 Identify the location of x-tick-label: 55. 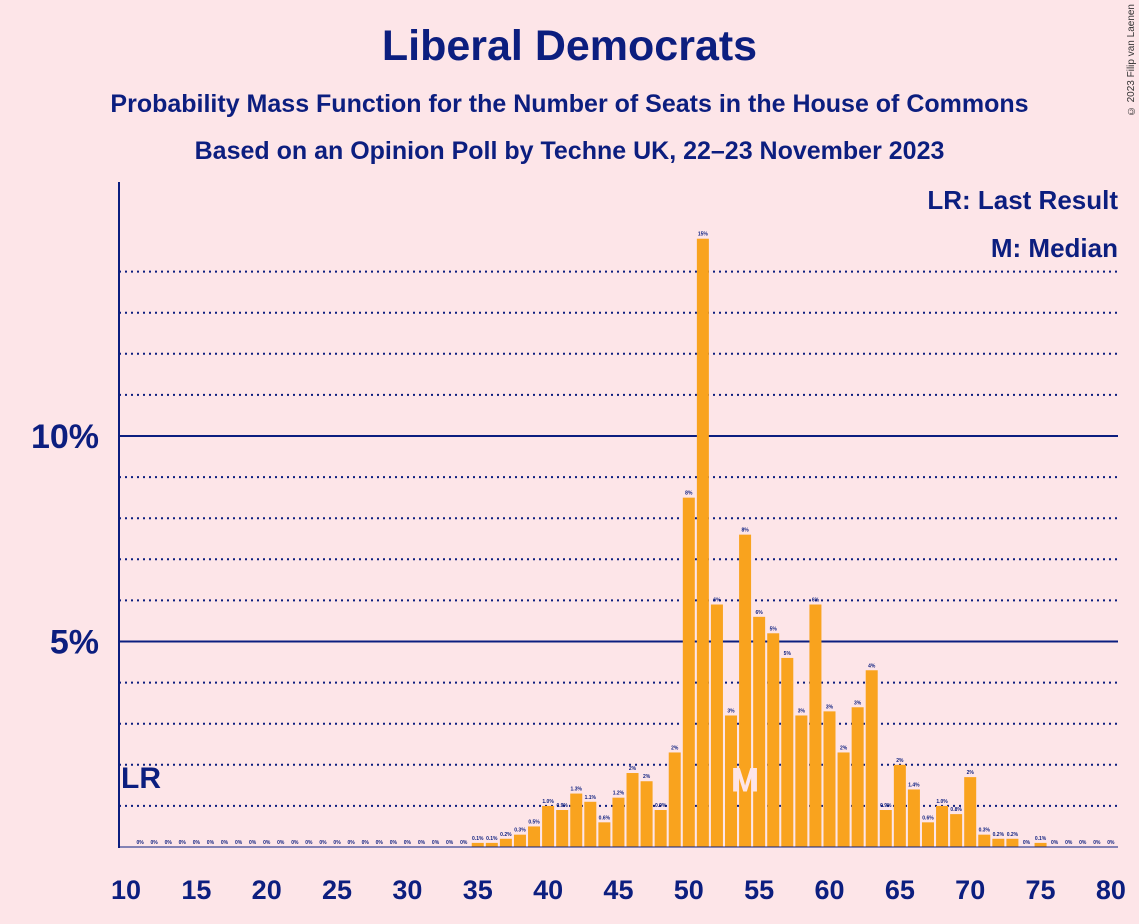
(759, 890).